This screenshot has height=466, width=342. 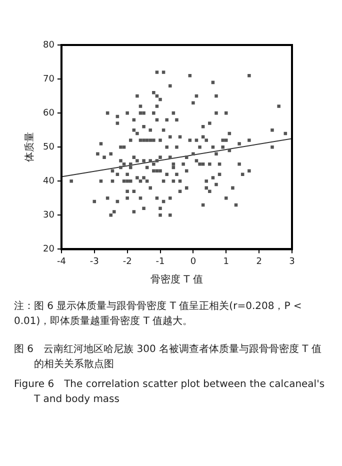 I want to click on x-tick-label: 0, so click(x=193, y=261).